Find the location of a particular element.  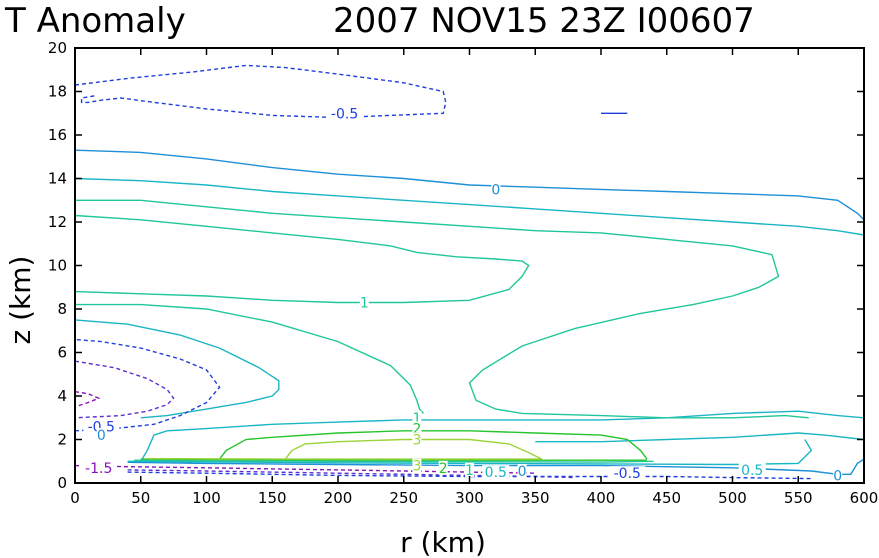

chart-title-right: 2007 NOV15 23Z I00607 is located at coordinates (544, 21).